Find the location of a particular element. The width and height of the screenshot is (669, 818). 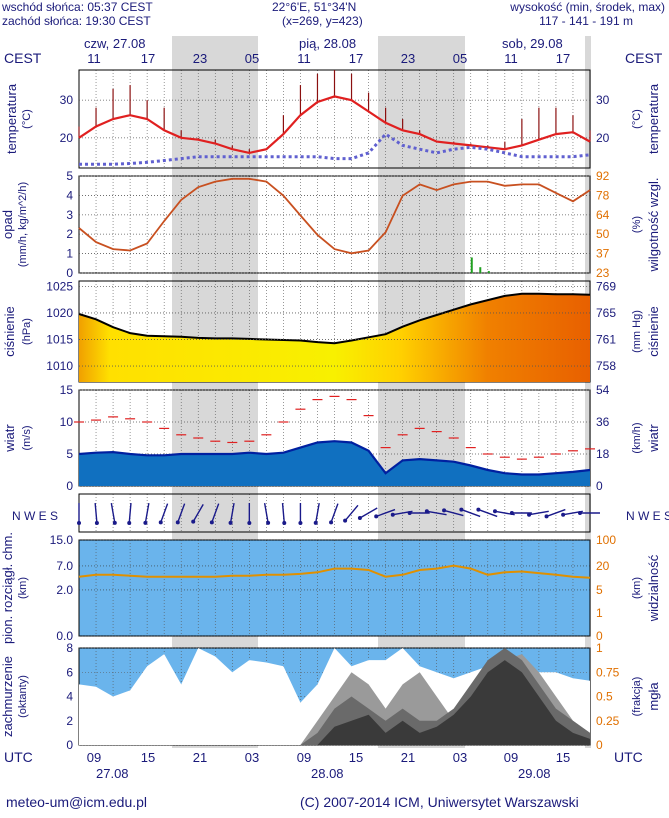

tick-label-right: 1 is located at coordinates (599, 648).